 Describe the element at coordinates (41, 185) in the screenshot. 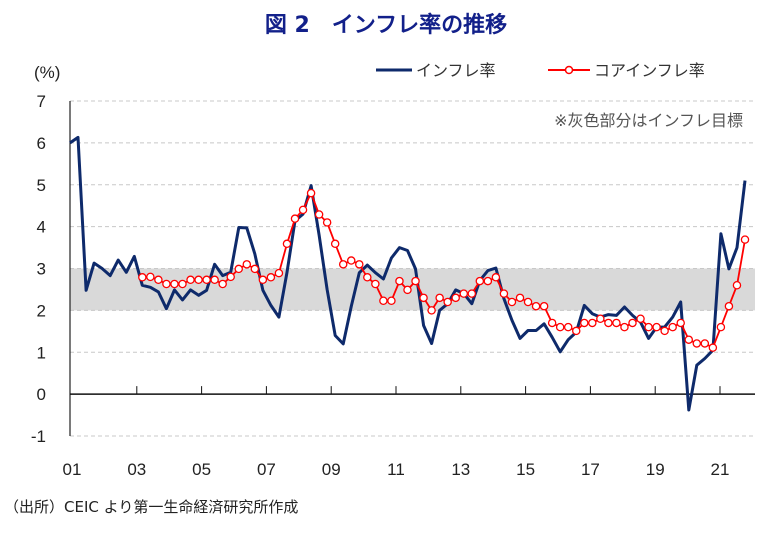

I see `y-tick-label: 5` at that location.